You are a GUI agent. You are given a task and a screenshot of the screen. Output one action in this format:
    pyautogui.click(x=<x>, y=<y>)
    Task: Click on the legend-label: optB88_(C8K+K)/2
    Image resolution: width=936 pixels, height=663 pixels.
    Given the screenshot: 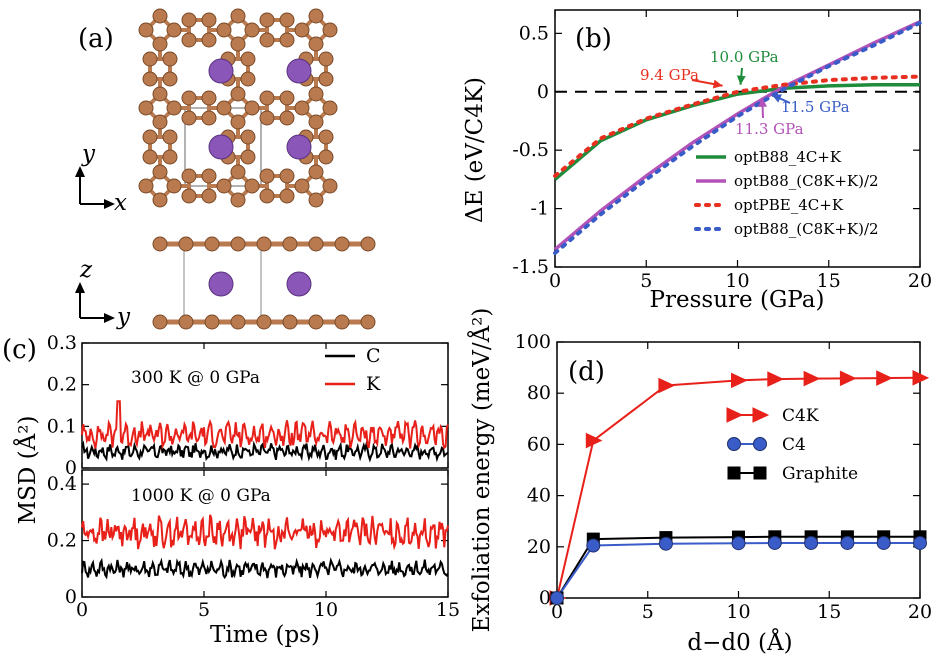 What is the action you would take?
    pyautogui.click(x=806, y=181)
    